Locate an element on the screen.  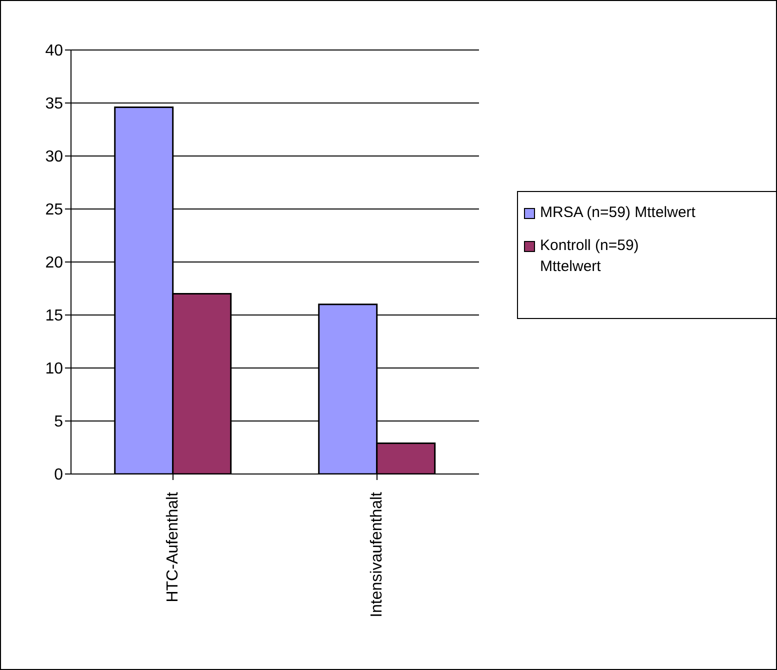
y-tick-label: 35 is located at coordinates (54, 104).